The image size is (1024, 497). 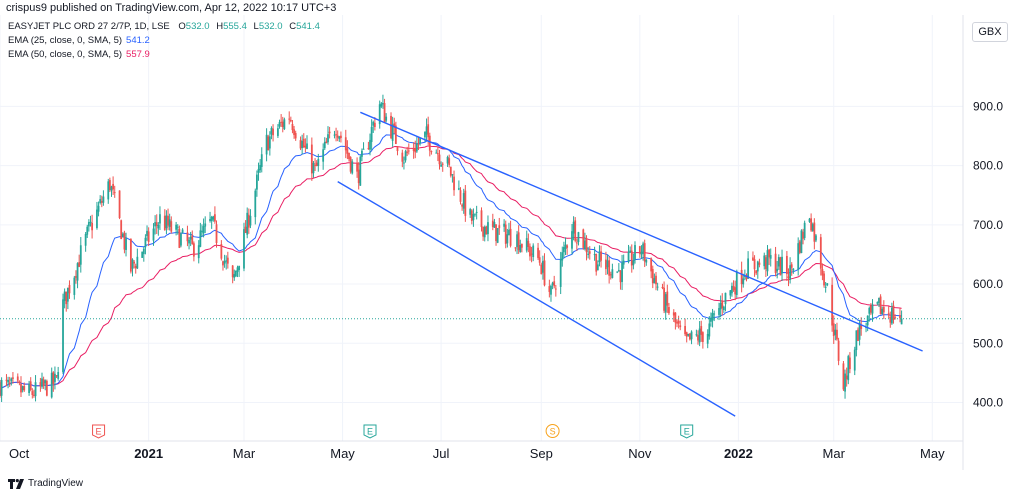 I want to click on ema-50-label: EMA (50, close, 0, SMA, 5), so click(x=65, y=54).